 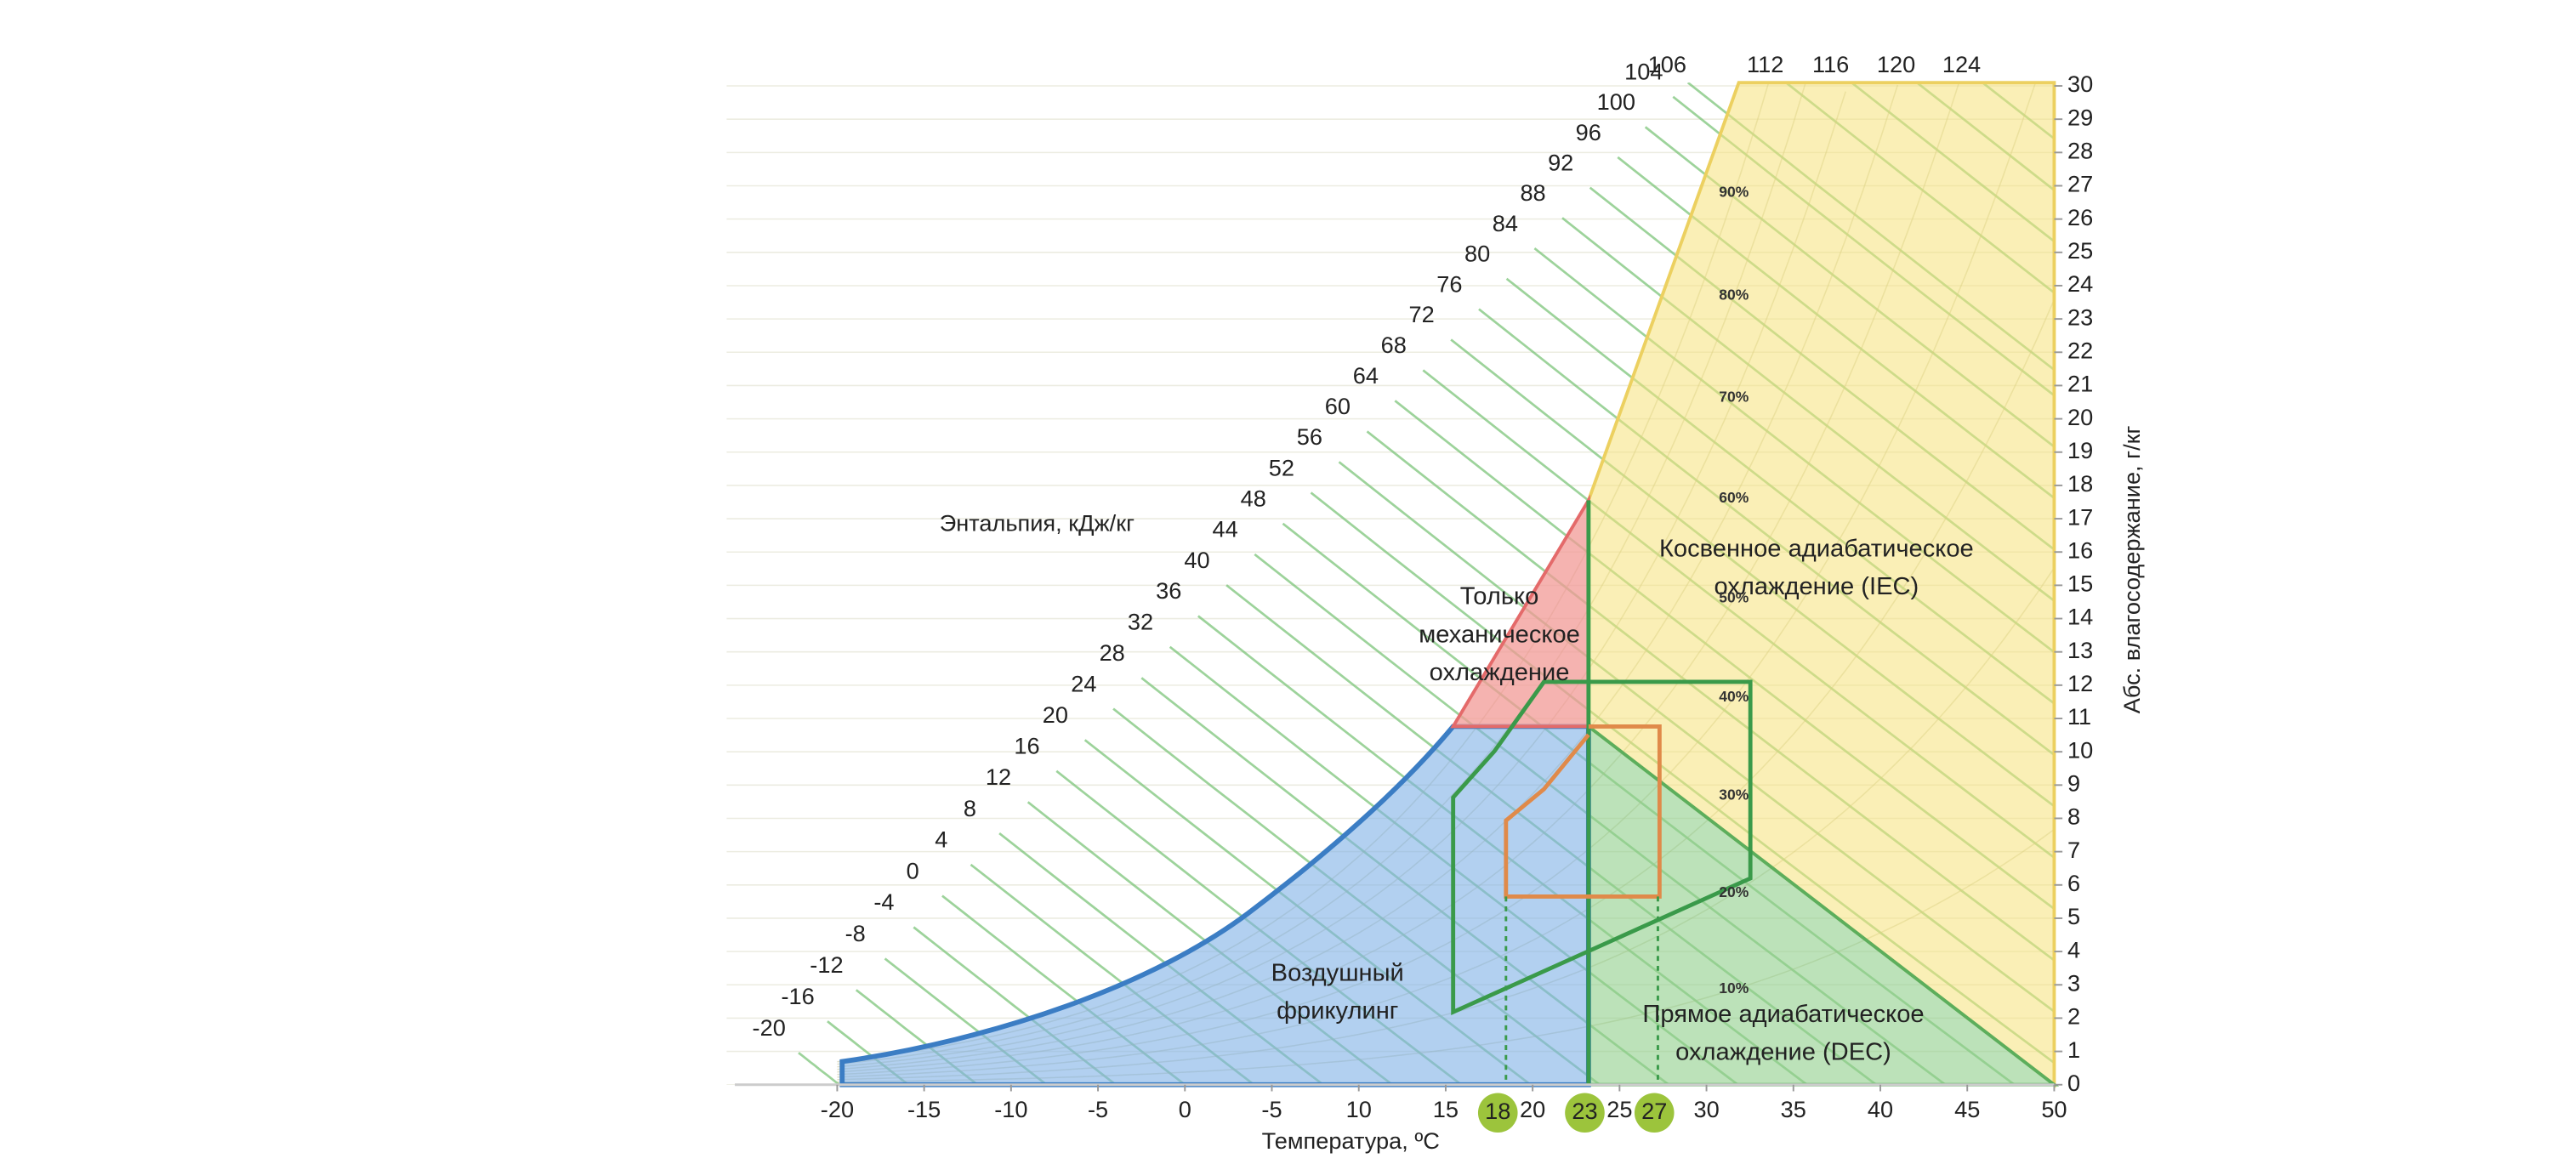 What do you see at coordinates (1225, 529) in the screenshot?
I see `enthalpy-tick-label: 44` at bounding box center [1225, 529].